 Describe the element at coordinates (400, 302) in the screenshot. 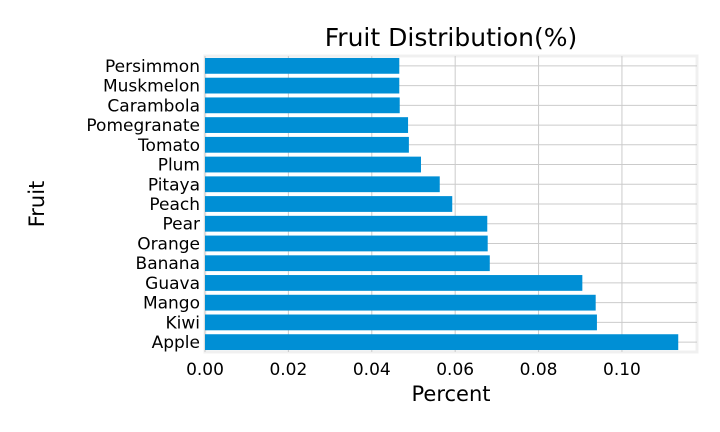

I see `bar-mango` at that location.